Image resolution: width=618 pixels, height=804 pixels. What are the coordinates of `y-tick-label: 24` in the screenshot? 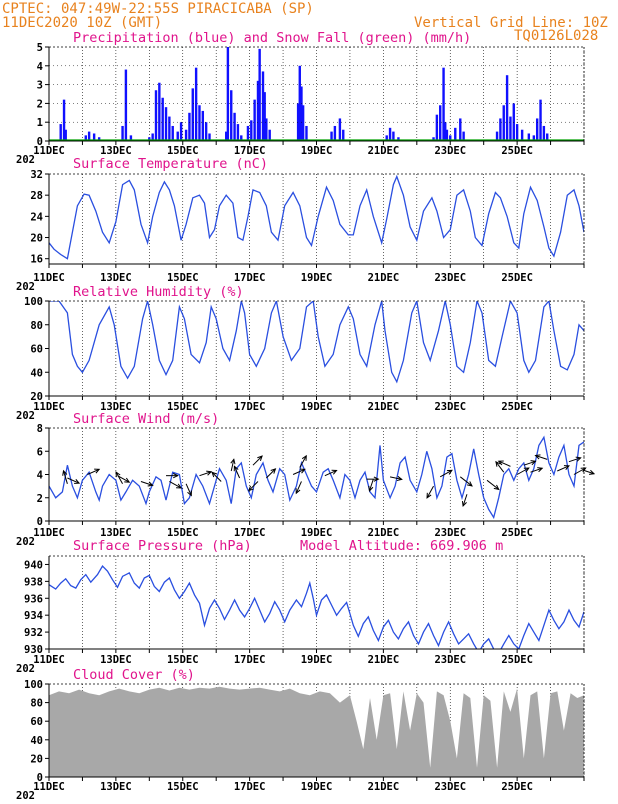 It's located at (36, 217).